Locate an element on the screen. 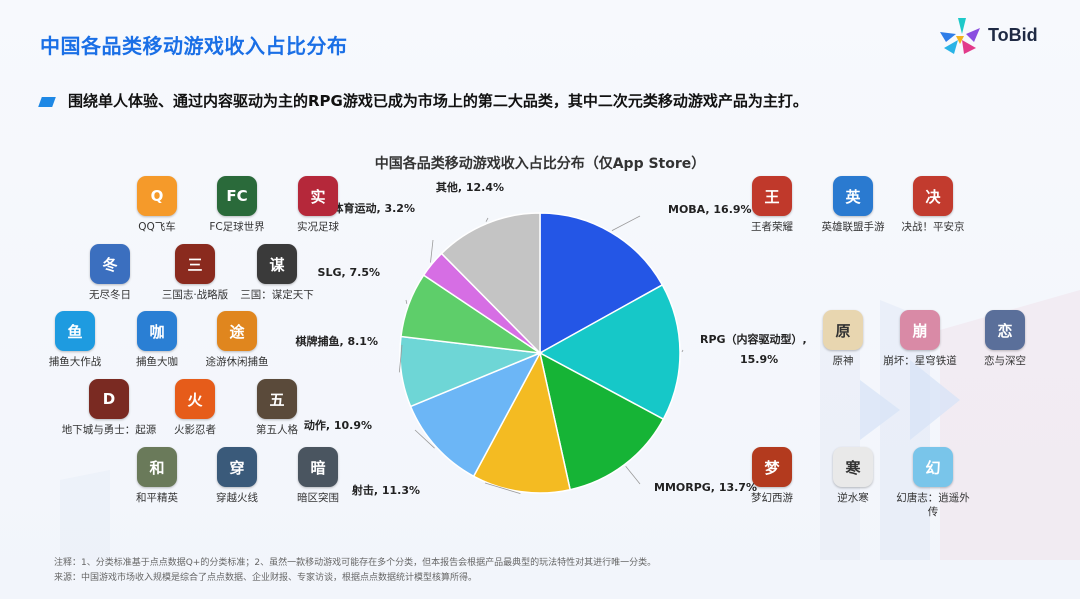 Image resolution: width=1080 pixels, height=599 pixels. app-love-and-deepspace: 恋恋与深空 is located at coordinates (1005, 339).